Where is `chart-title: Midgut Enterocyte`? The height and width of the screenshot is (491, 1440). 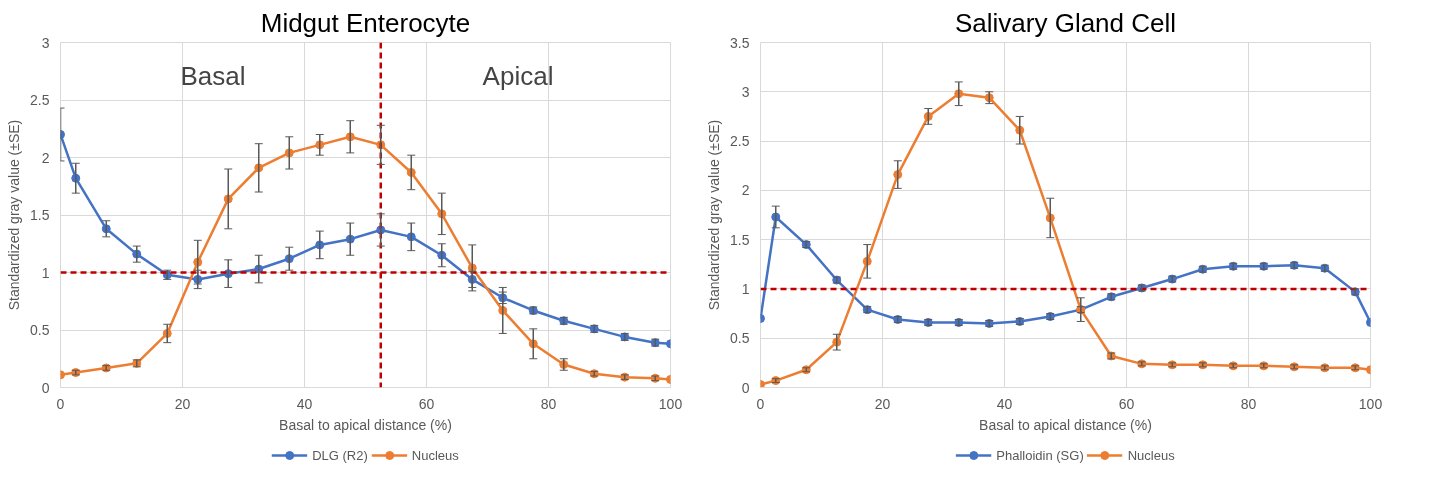 chart-title: Midgut Enterocyte is located at coordinates (365, 22).